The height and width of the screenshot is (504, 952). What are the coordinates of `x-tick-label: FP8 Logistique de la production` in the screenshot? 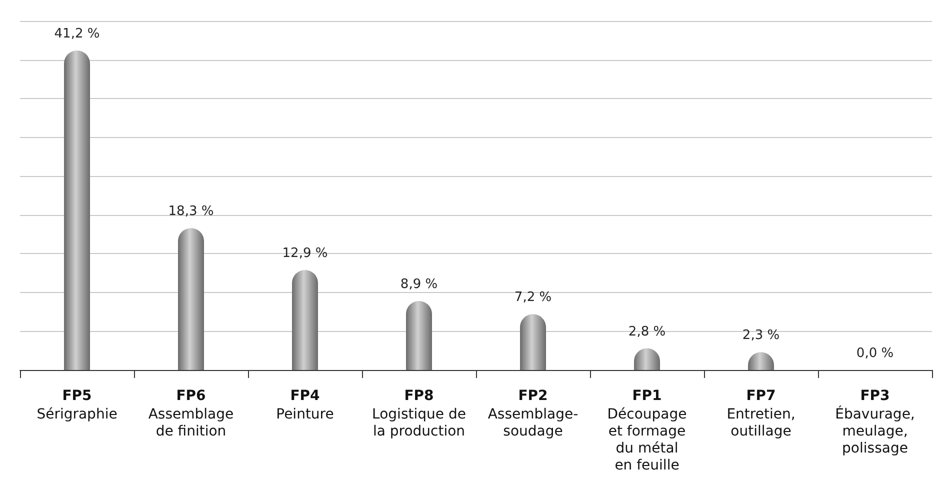 It's located at (419, 414).